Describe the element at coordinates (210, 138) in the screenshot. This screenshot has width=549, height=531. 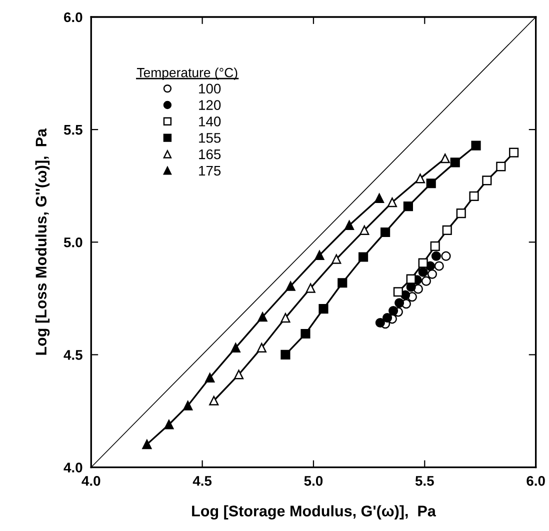
I see `legend-label: 155` at that location.